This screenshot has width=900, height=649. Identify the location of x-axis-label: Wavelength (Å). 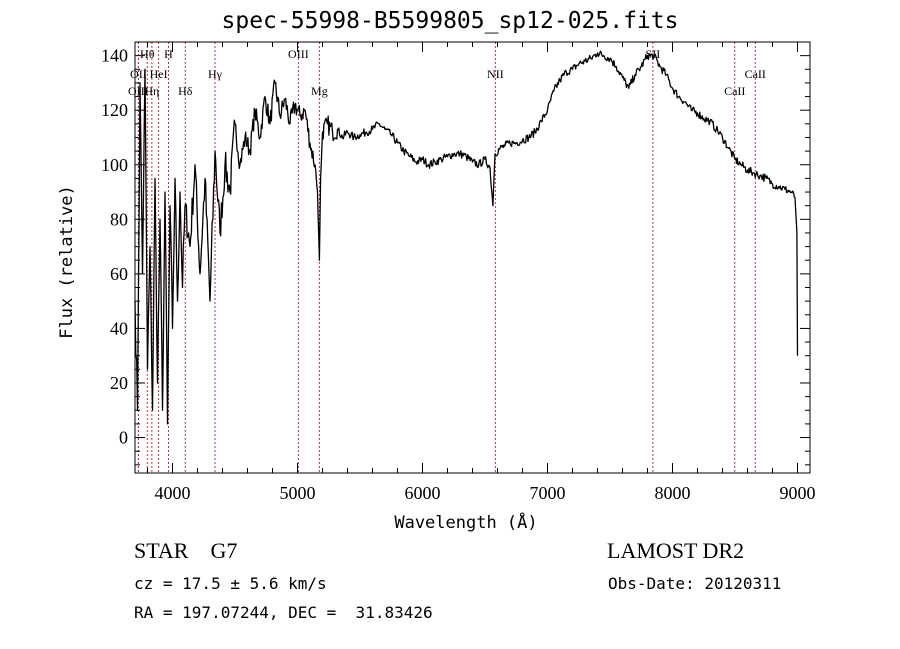
(465, 522).